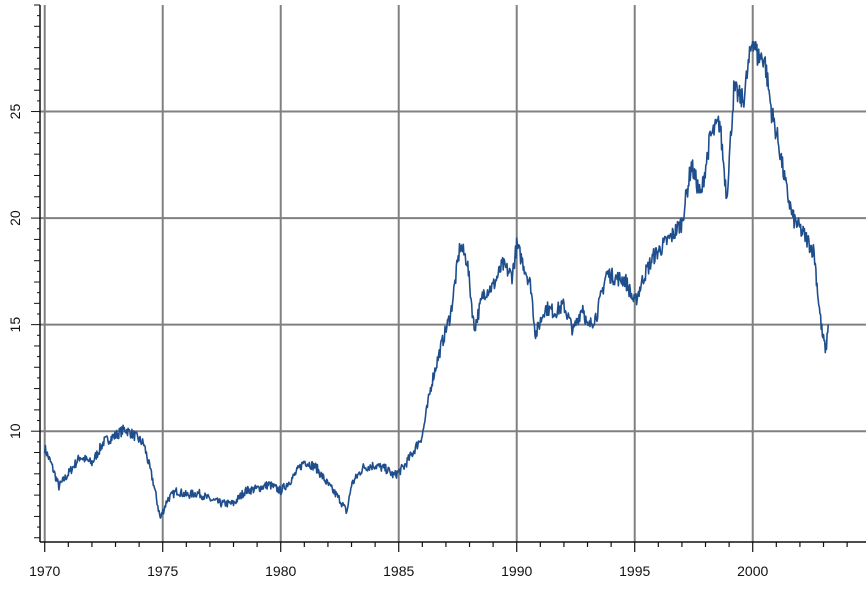 Image resolution: width=866 pixels, height=593 pixels. What do you see at coordinates (398, 571) in the screenshot?
I see `x-tick-label: 1985` at bounding box center [398, 571].